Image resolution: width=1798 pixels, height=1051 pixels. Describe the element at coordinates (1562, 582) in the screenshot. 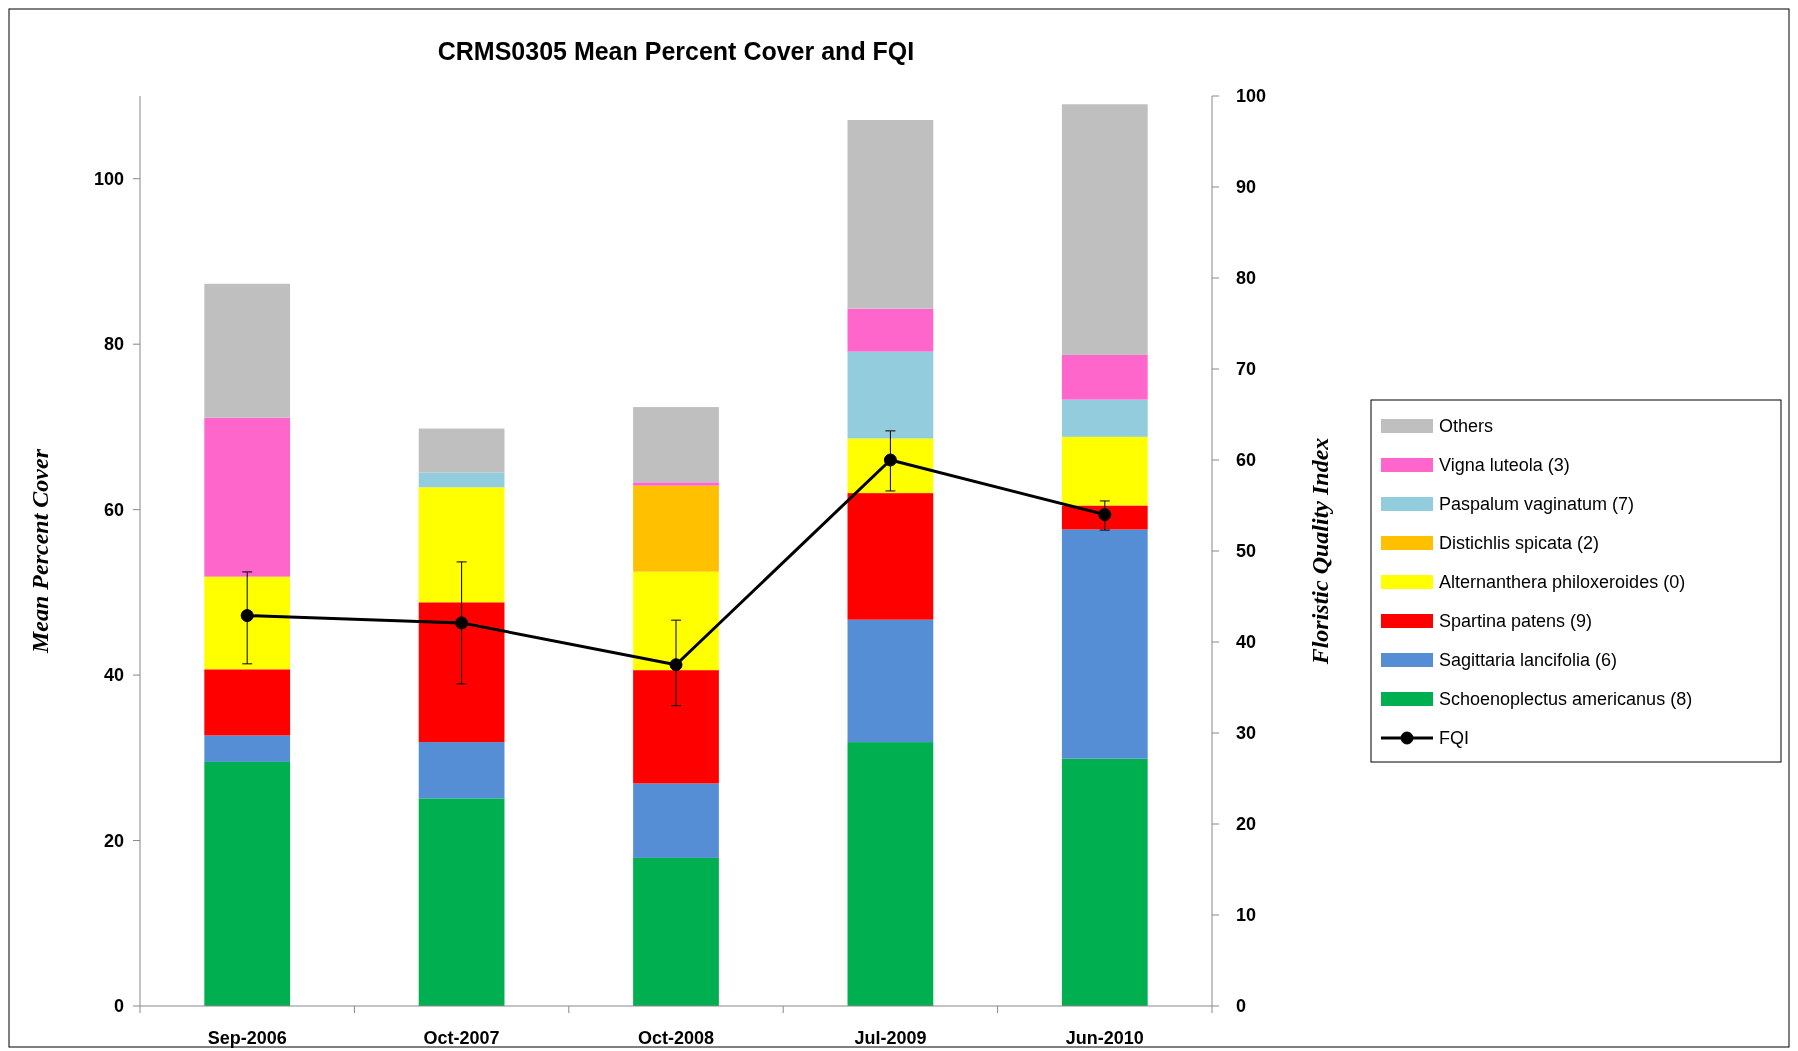

I see `legend-label: Alternanthera philoxeroides (0)` at that location.